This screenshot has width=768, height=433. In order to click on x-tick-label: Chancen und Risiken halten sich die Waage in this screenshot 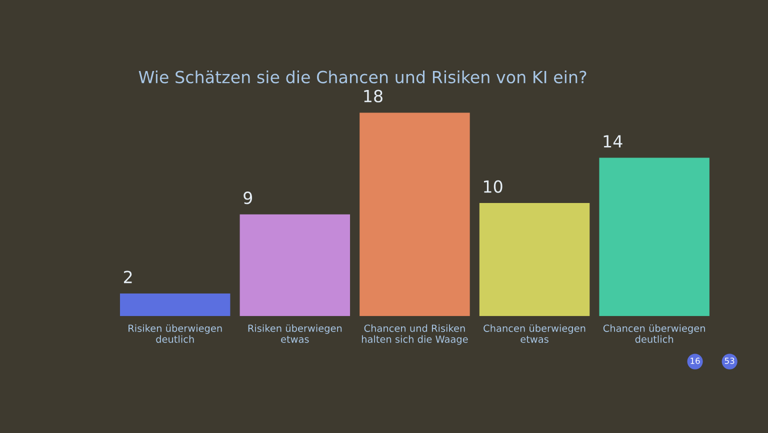, I will do `click(415, 334)`.